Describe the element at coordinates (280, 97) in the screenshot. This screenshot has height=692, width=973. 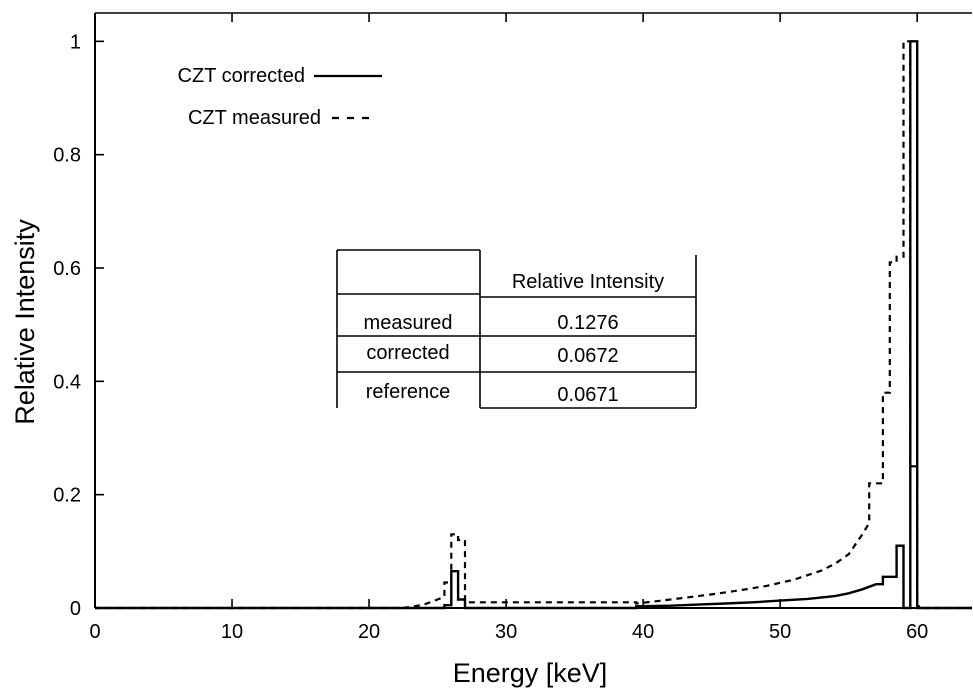
I see `legend: CZT corrected CZT measured` at that location.